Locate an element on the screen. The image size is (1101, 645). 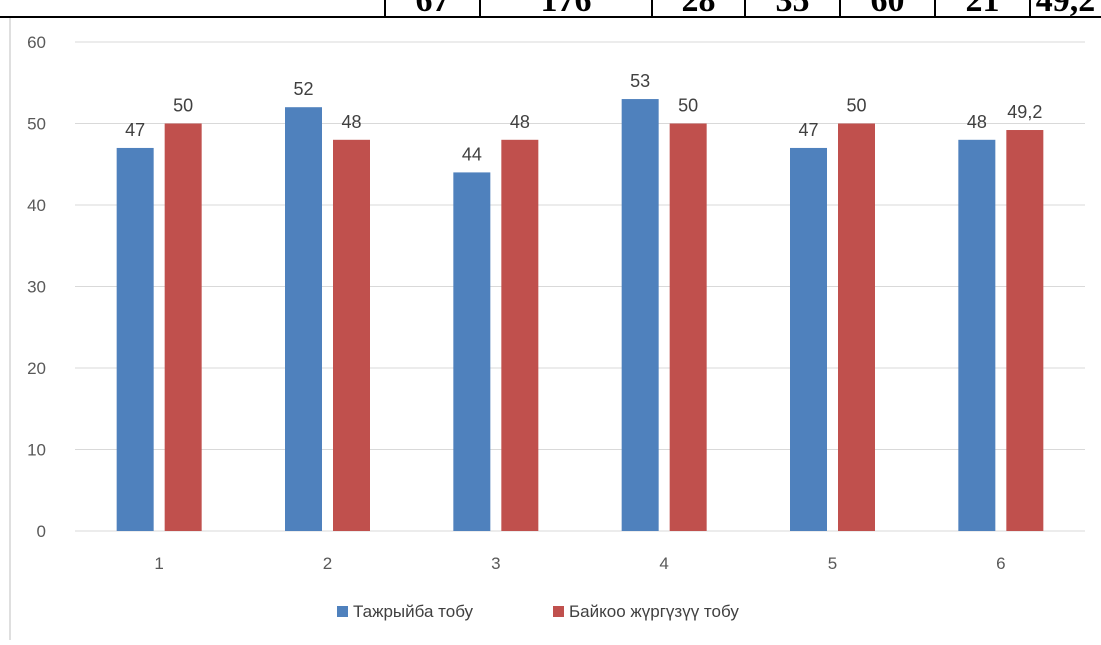
x-tick-label: 2 is located at coordinates (327, 563).